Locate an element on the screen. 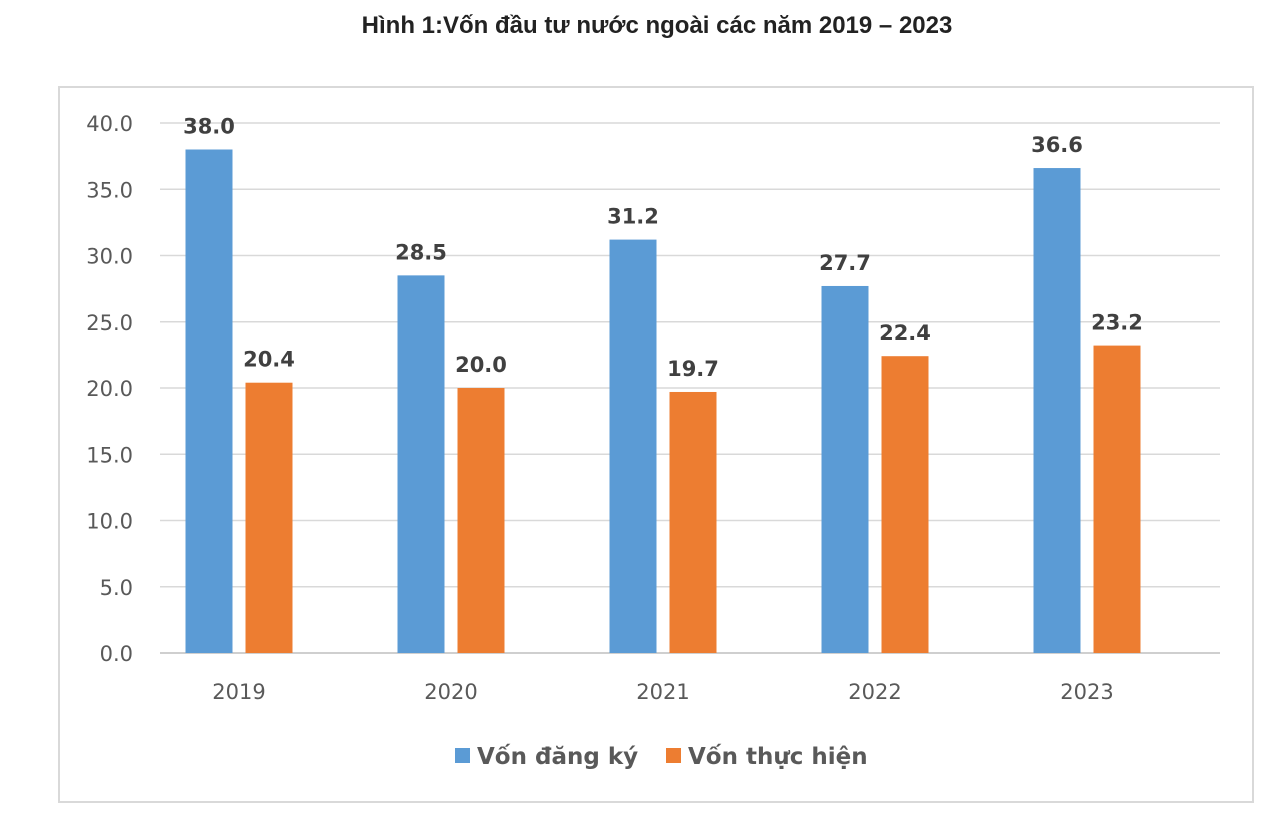 The image size is (1288, 820). x-tick-label: 2021 is located at coordinates (662, 692).